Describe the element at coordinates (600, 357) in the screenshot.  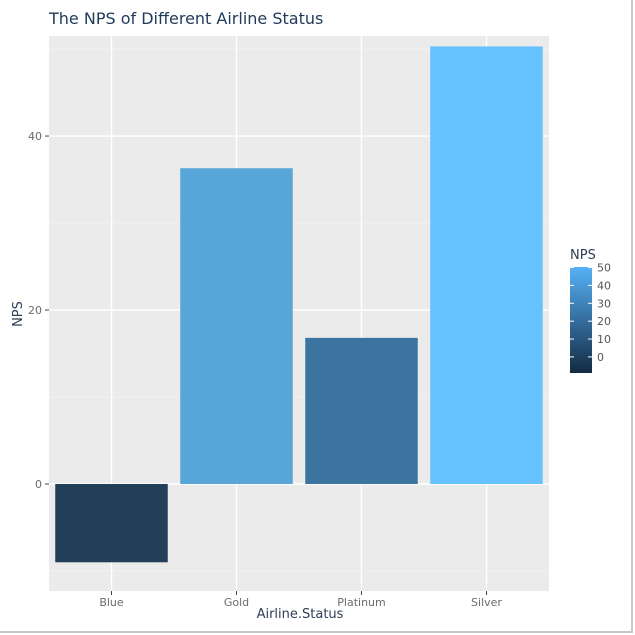
I see `legend-tick-label: 0` at that location.